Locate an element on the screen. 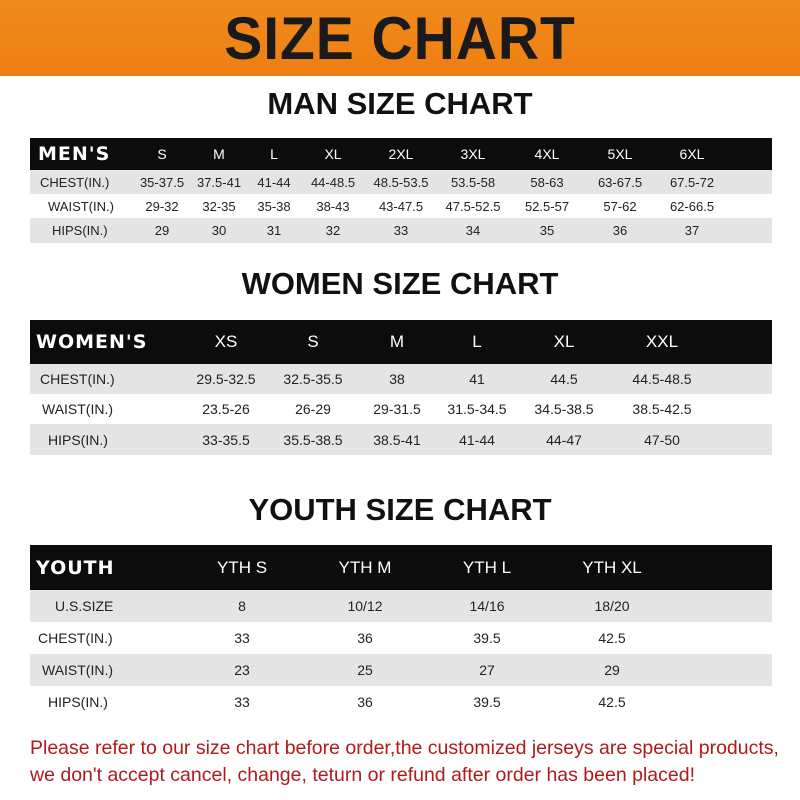  header-row: WOMEN'S XS S M L XL XXL is located at coordinates (401, 342).